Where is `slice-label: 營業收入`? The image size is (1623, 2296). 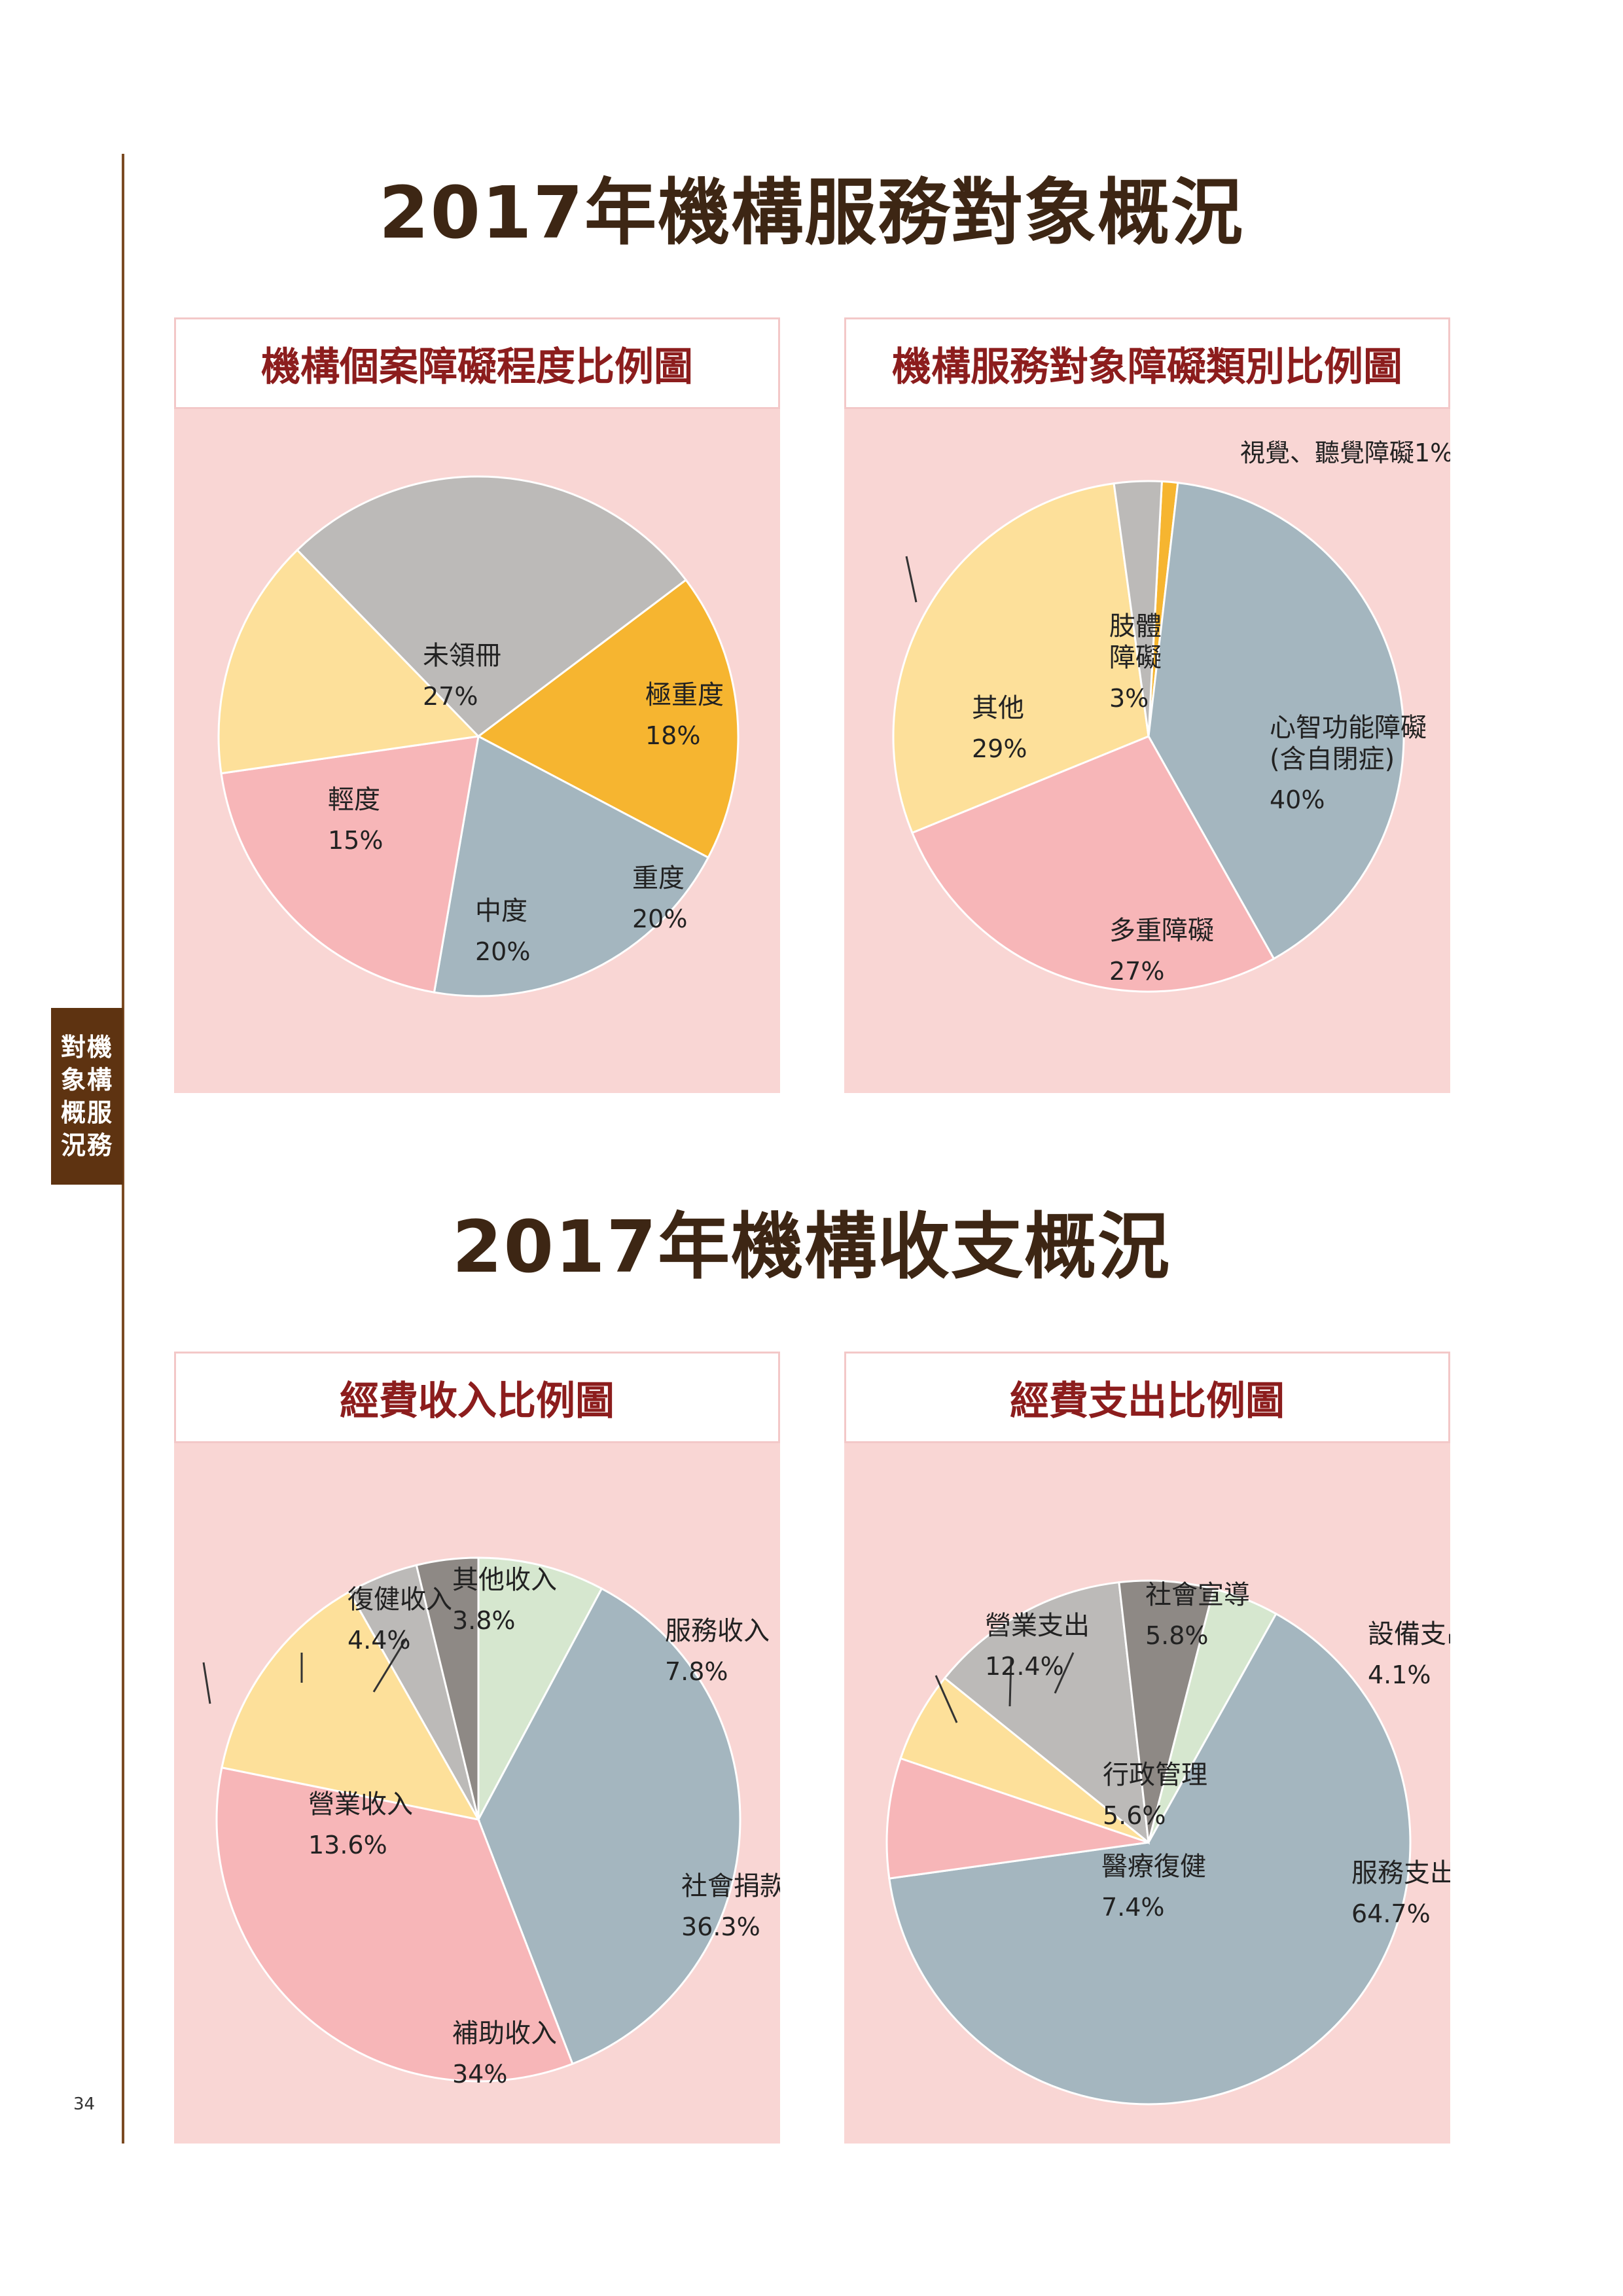 slice-label: 營業收入 is located at coordinates (361, 1804).